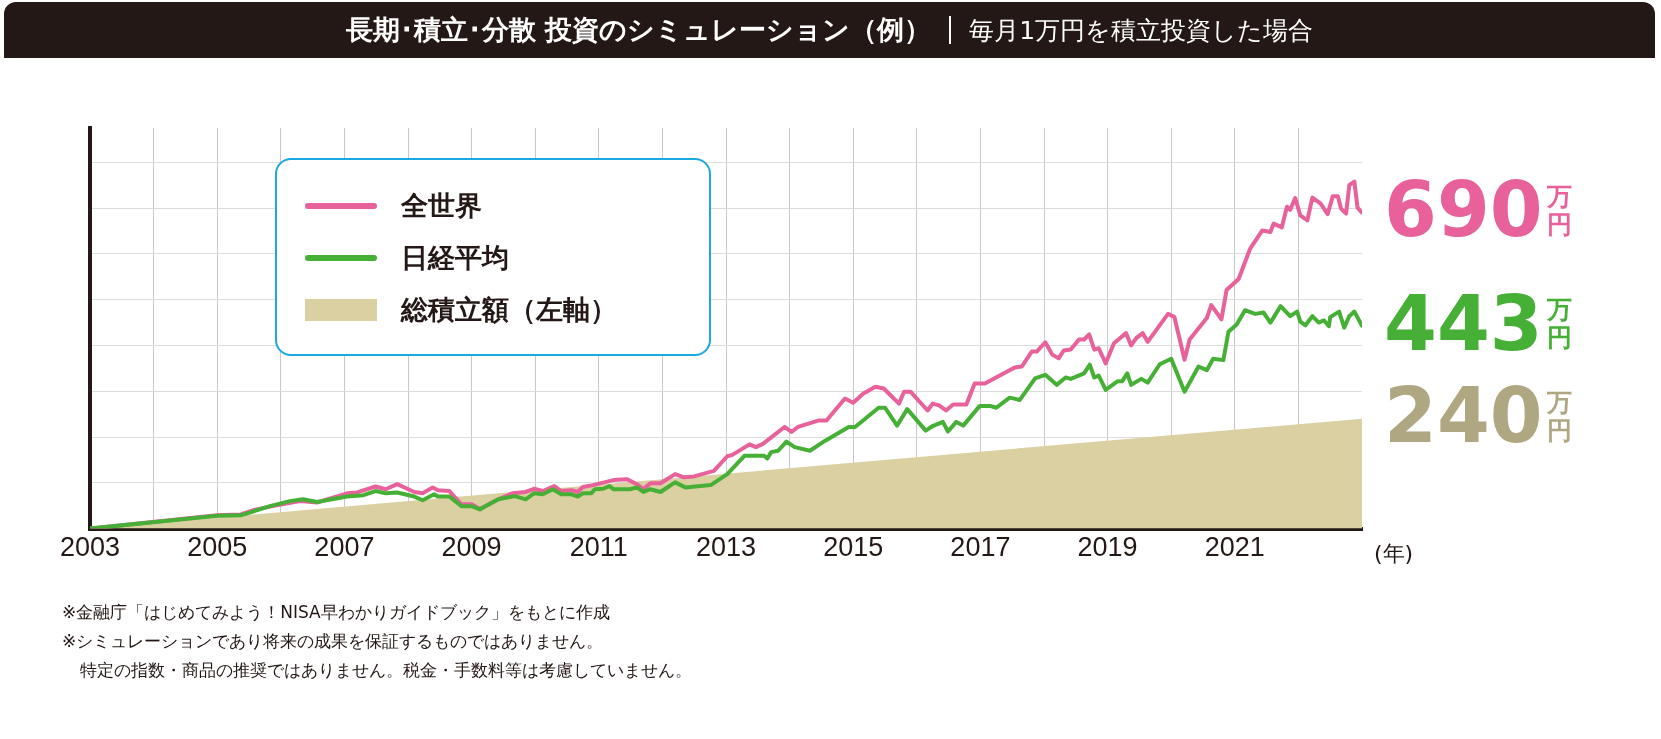 Image resolution: width=1661 pixels, height=739 pixels. I want to click on x-tick-label: 2011, so click(598, 547).